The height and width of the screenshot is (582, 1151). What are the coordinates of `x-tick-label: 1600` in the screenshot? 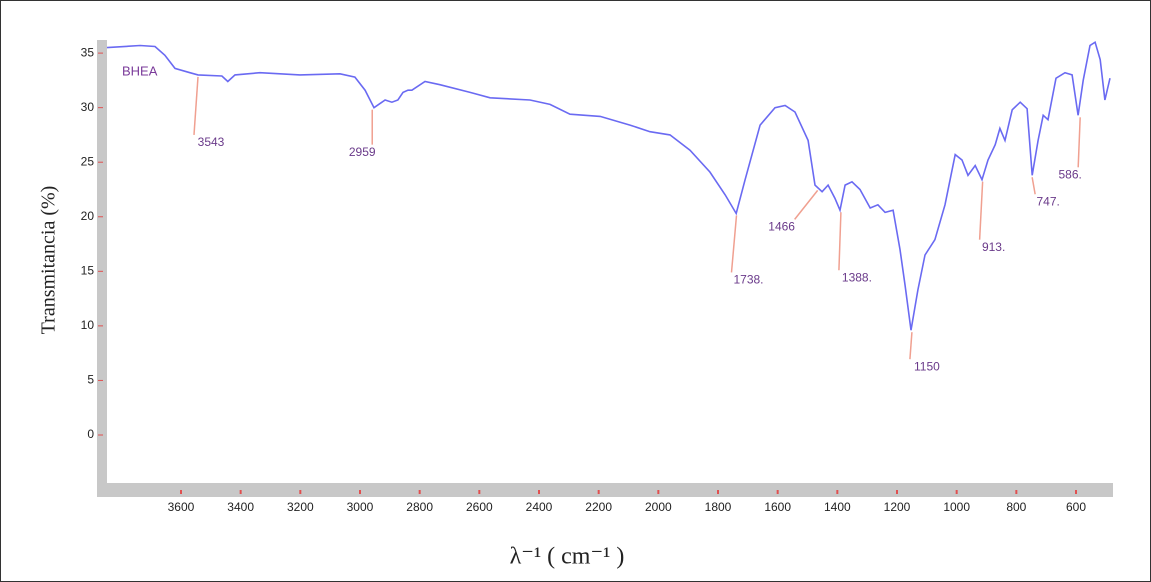 It's located at (777, 507).